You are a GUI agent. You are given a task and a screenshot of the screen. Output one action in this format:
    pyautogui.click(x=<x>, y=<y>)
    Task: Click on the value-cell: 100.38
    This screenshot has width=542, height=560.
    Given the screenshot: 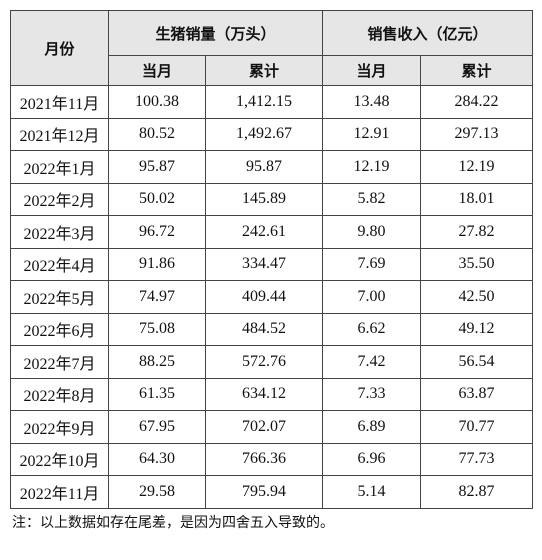 What is the action you would take?
    pyautogui.click(x=157, y=102)
    